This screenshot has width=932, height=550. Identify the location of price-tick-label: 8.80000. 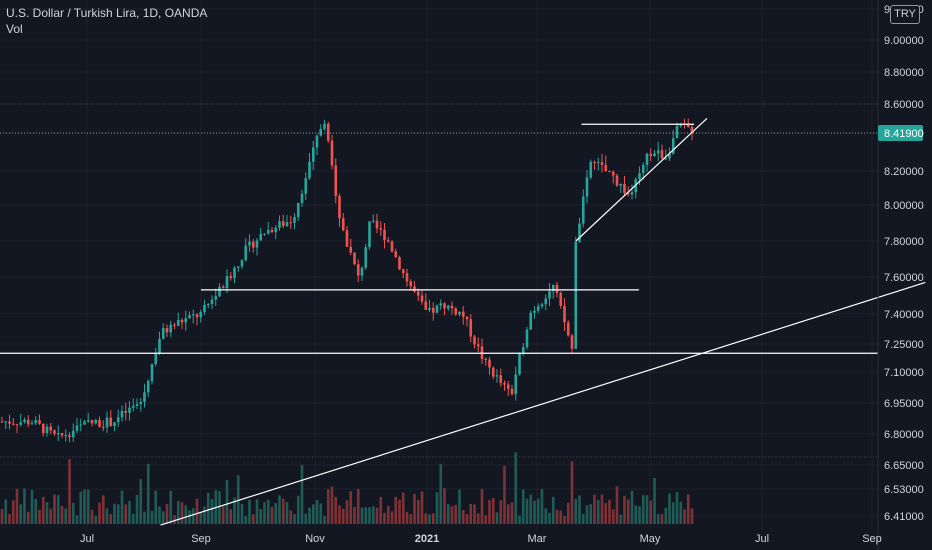
(904, 73).